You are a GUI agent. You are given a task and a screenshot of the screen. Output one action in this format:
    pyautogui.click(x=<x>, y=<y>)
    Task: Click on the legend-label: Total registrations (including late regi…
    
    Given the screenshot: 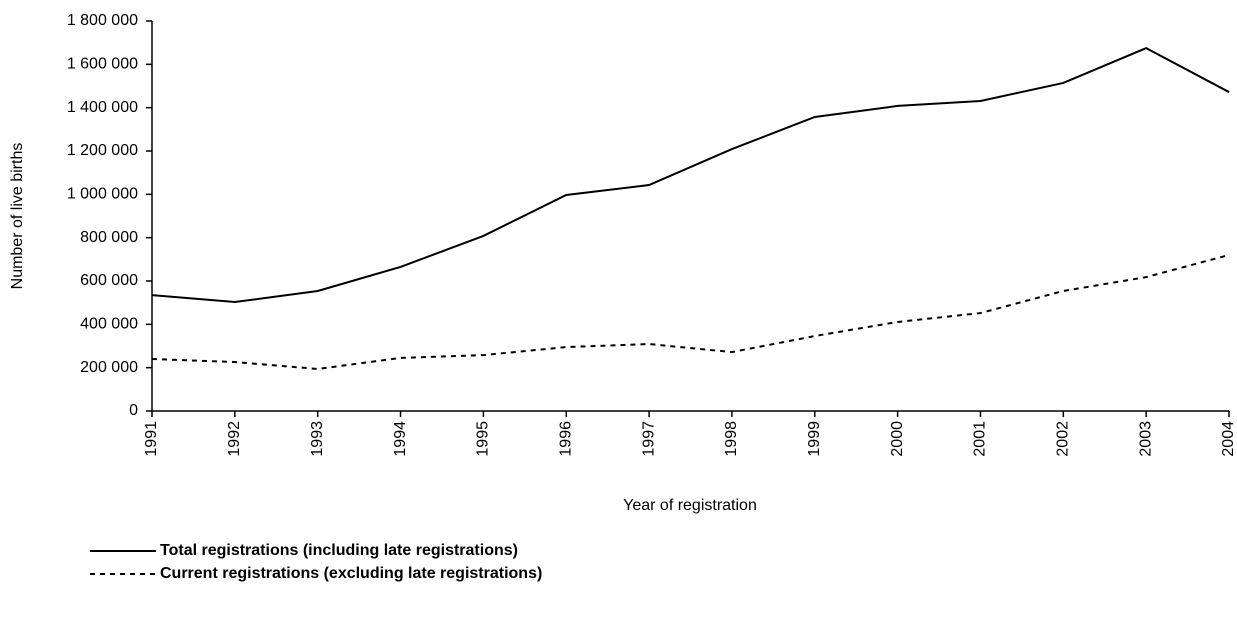 What is the action you would take?
    pyautogui.click(x=339, y=550)
    